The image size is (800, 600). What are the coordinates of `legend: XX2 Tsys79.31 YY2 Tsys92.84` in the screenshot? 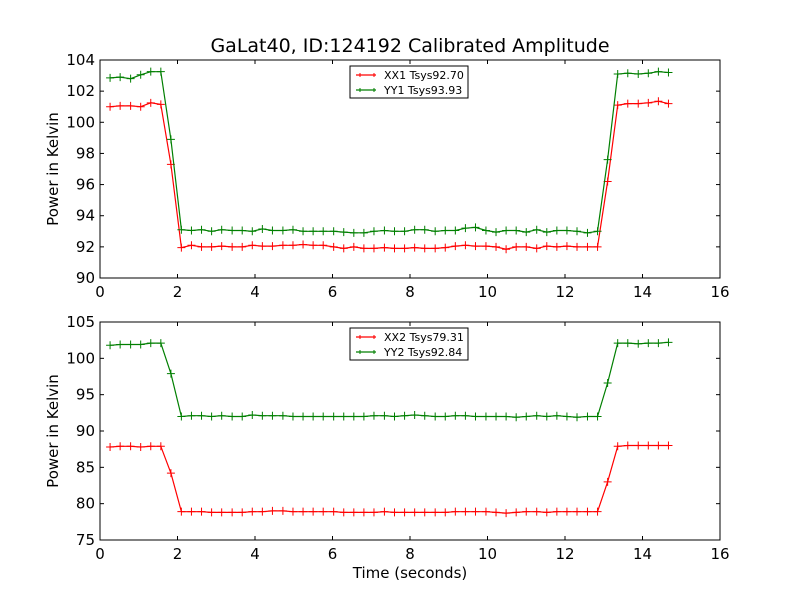 It's located at (409, 344).